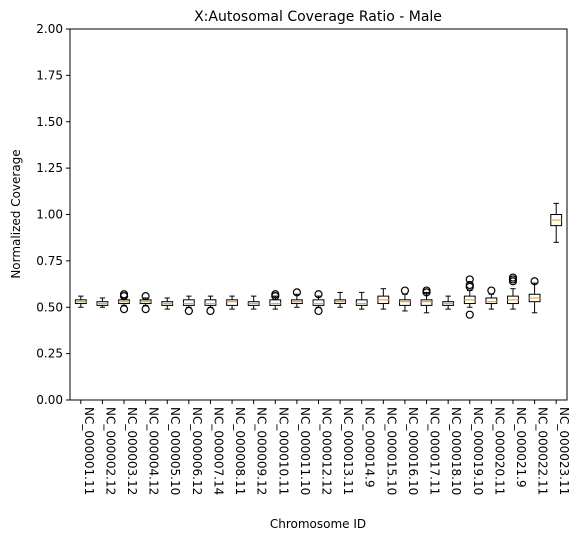  I want to click on box-NC_000018.10, so click(448, 302).